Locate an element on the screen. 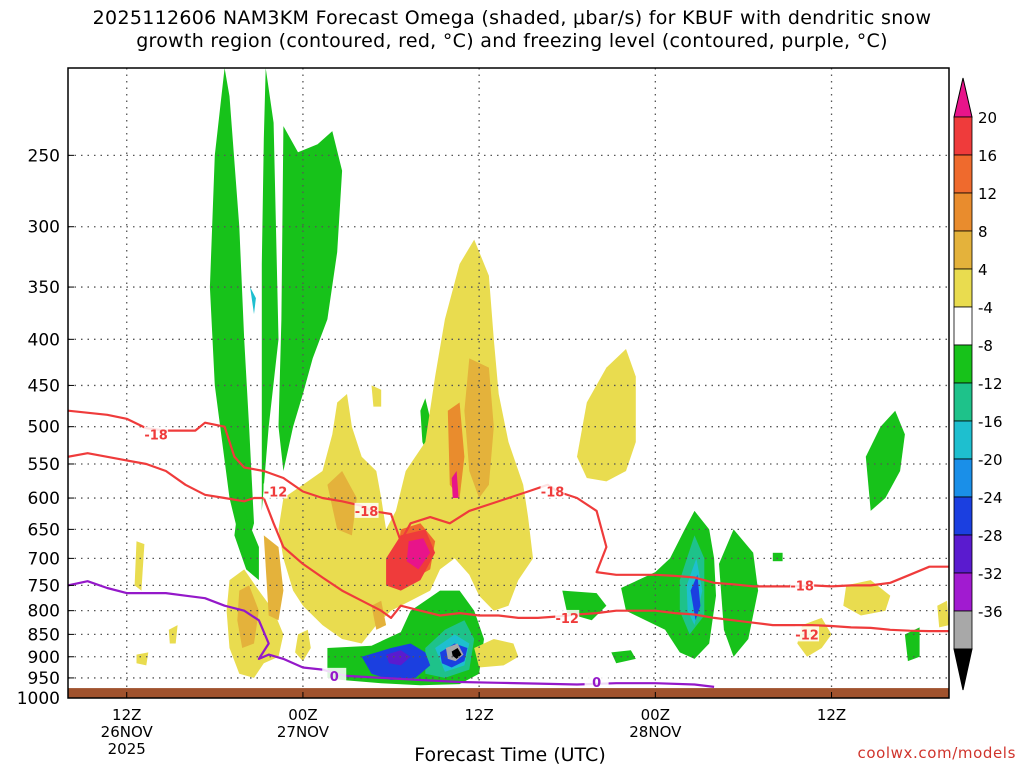 This screenshot has height=768, width=1024. y-tick-label-400: 400 is located at coordinates (44, 340).